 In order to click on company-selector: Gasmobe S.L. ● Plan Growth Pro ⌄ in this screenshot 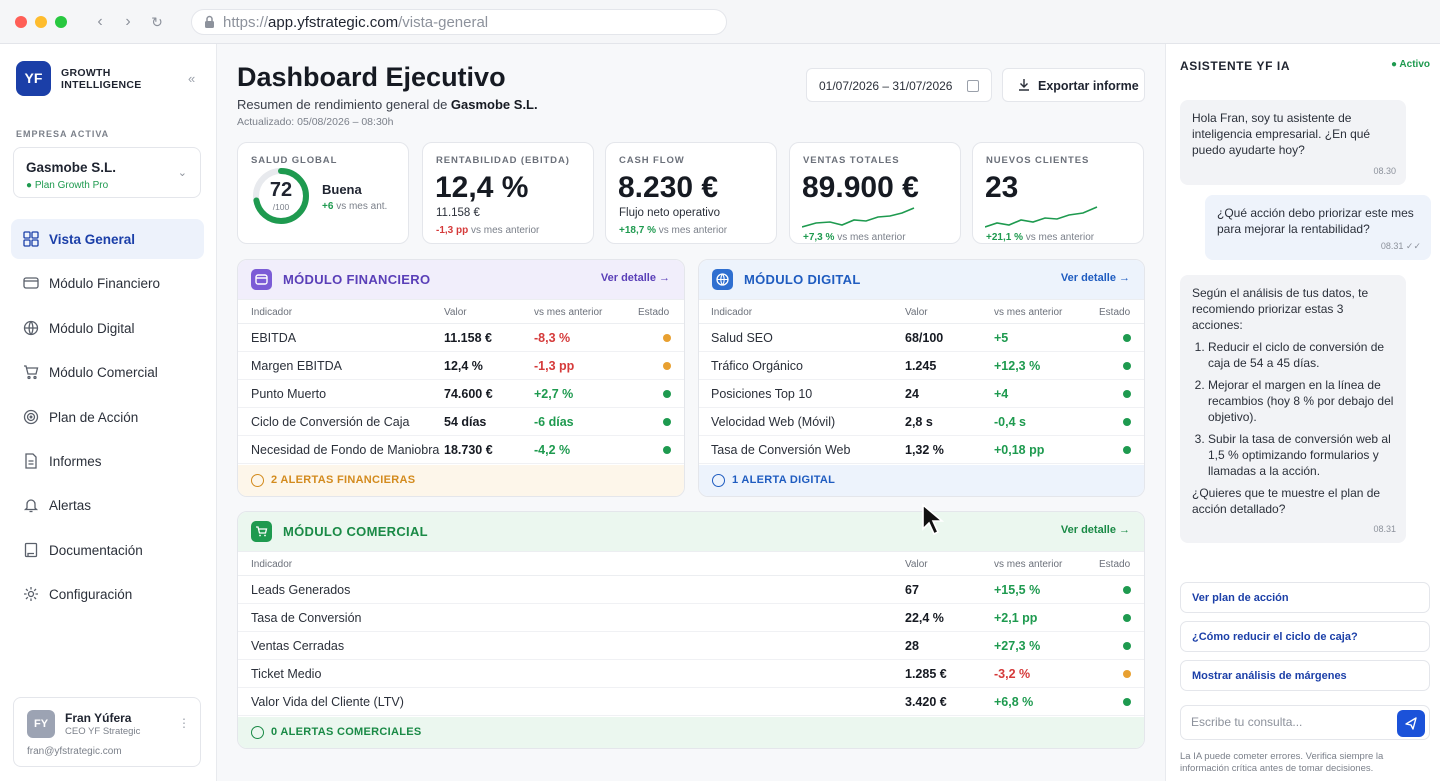, I will do `click(107, 172)`.